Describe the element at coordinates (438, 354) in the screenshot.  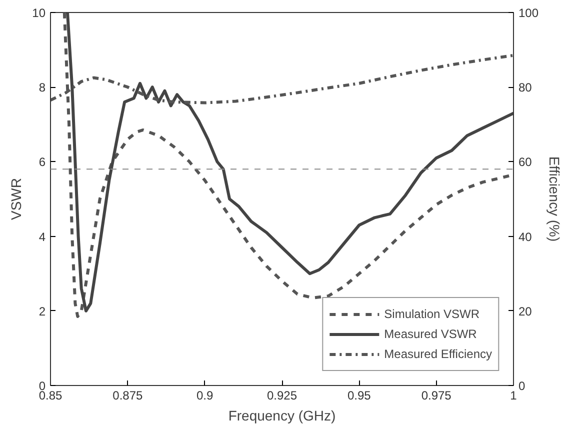
I see `legend-label: Measured Efficiency` at that location.